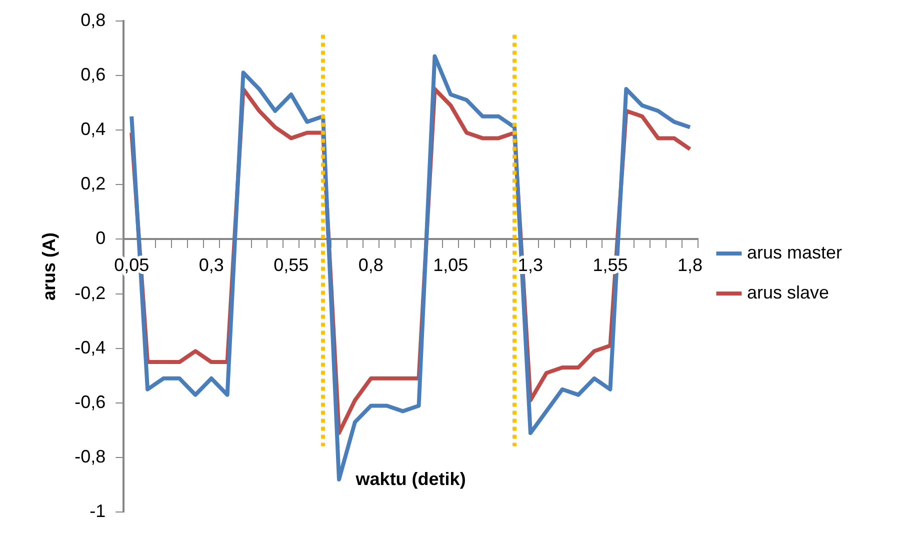 This screenshot has width=912, height=533. I want to click on y-tick-label: -0,2, so click(90, 292).